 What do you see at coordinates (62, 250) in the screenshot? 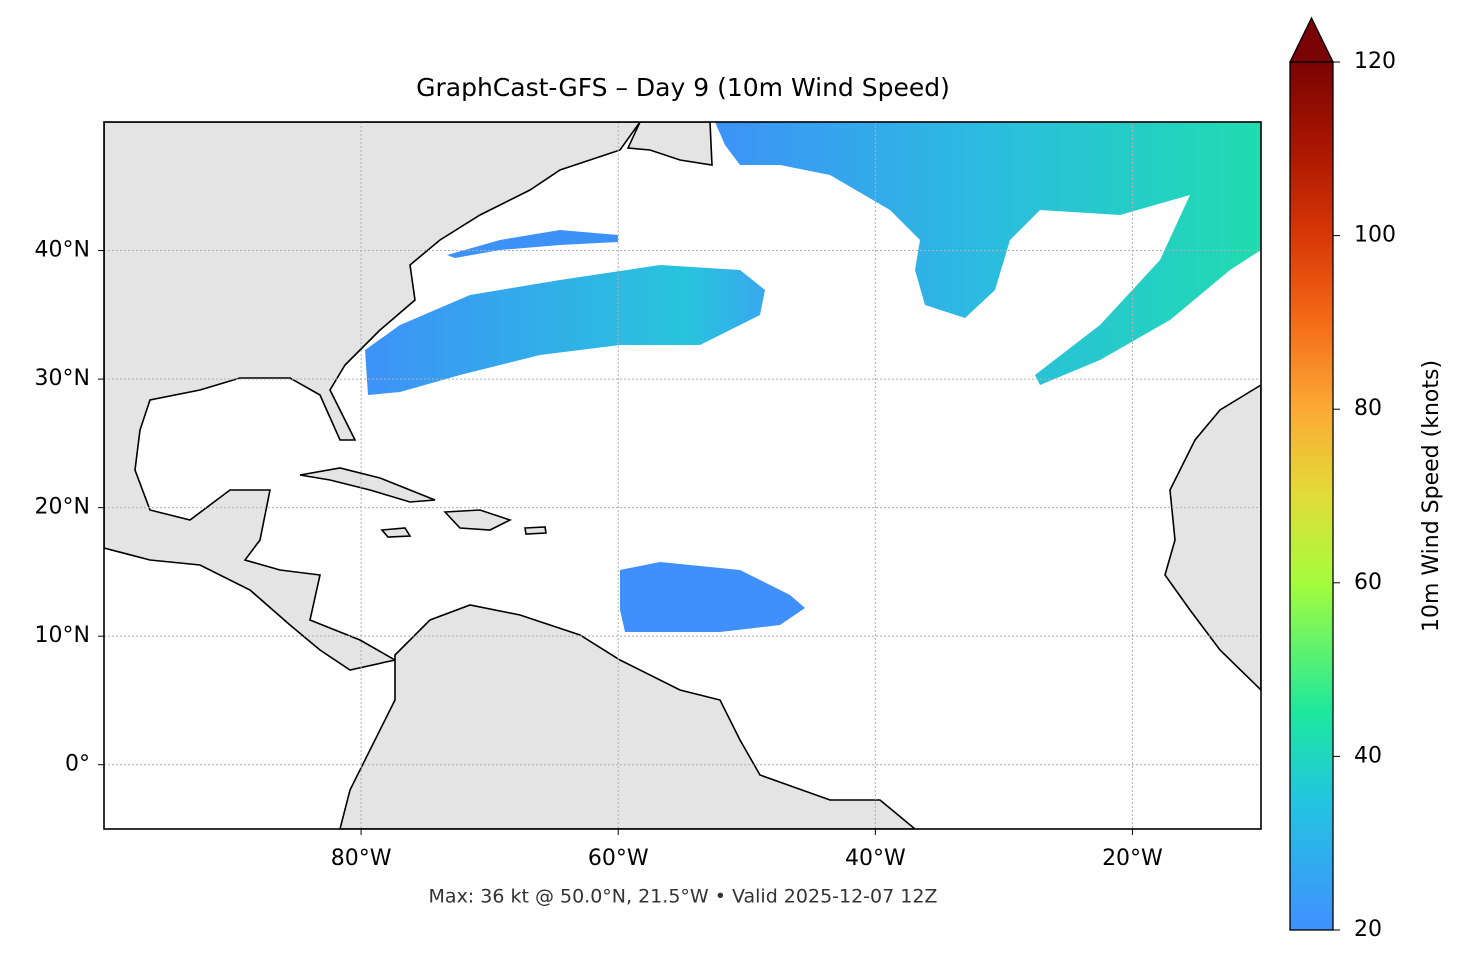
I see `y-tick-label: 40°N` at bounding box center [62, 250].